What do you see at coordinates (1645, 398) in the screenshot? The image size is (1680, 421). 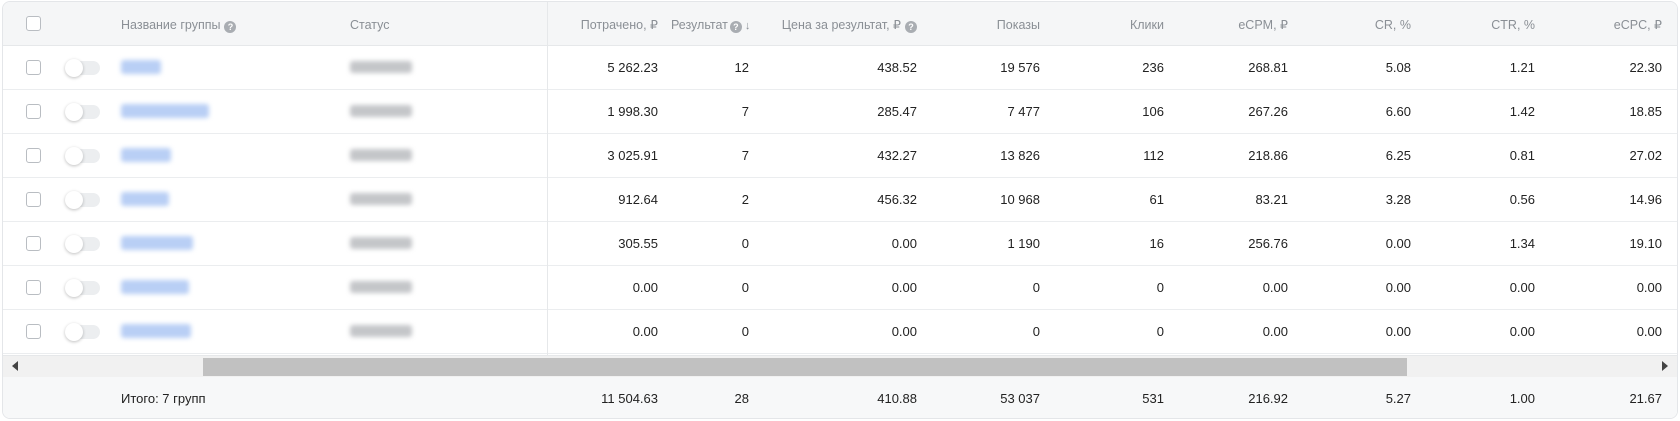 I see `totals-ecpc: 21.67` at bounding box center [1645, 398].